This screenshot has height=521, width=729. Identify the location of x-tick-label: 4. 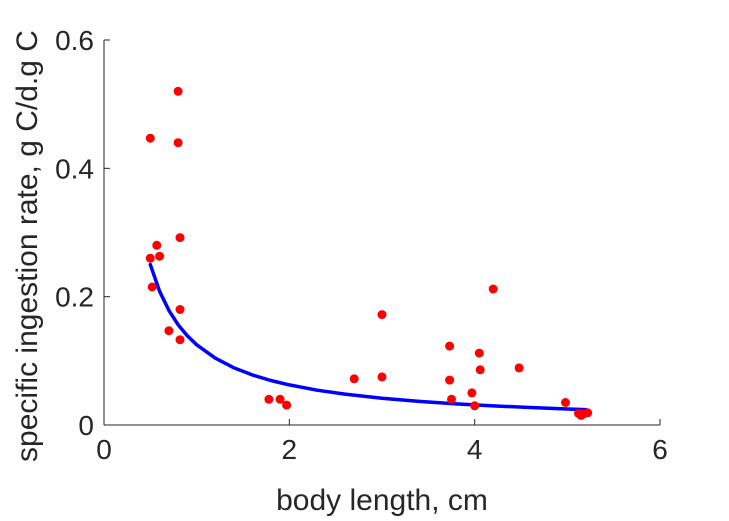
(475, 449).